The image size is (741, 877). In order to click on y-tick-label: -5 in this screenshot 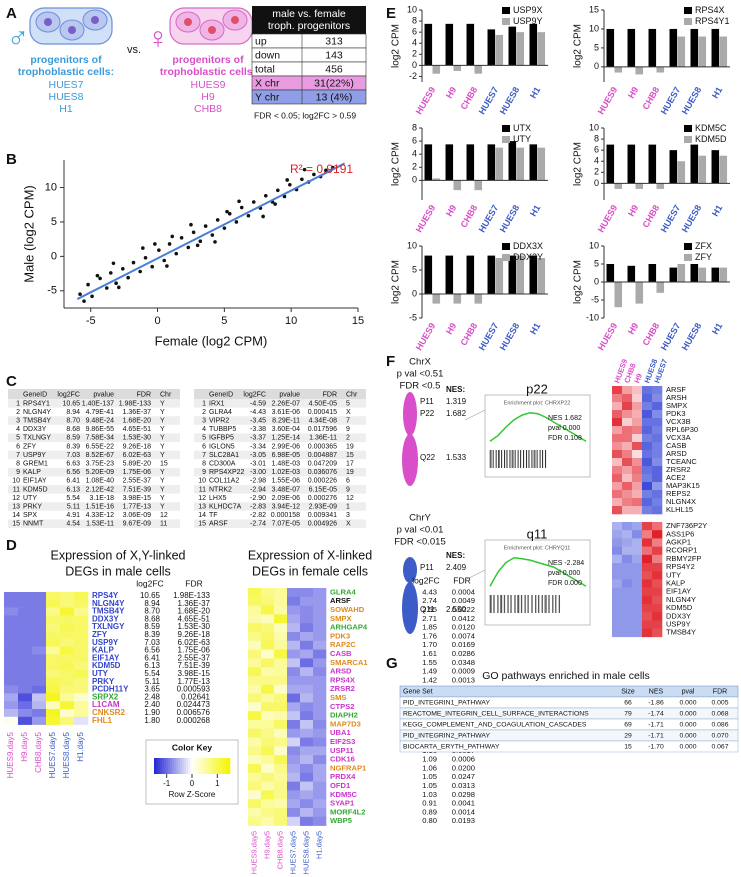, I will do `click(52, 291)`.